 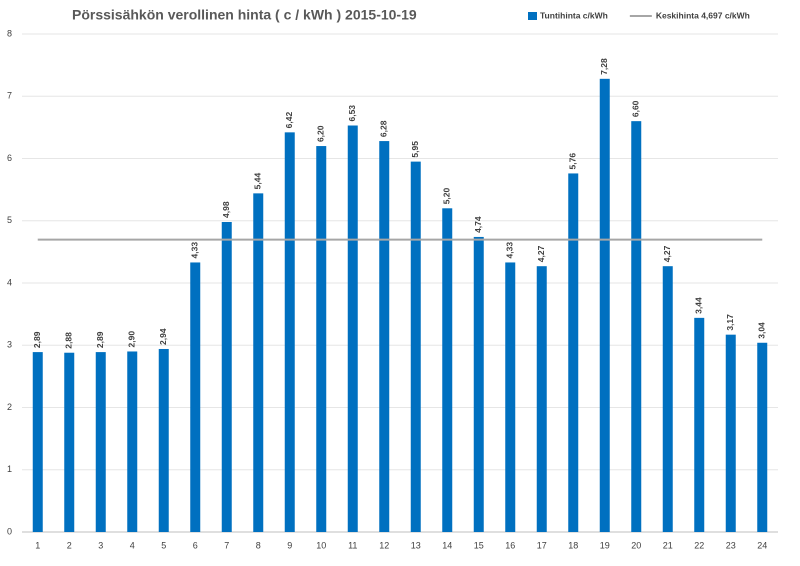 I want to click on y-tick-label: 2, so click(x=9, y=407).